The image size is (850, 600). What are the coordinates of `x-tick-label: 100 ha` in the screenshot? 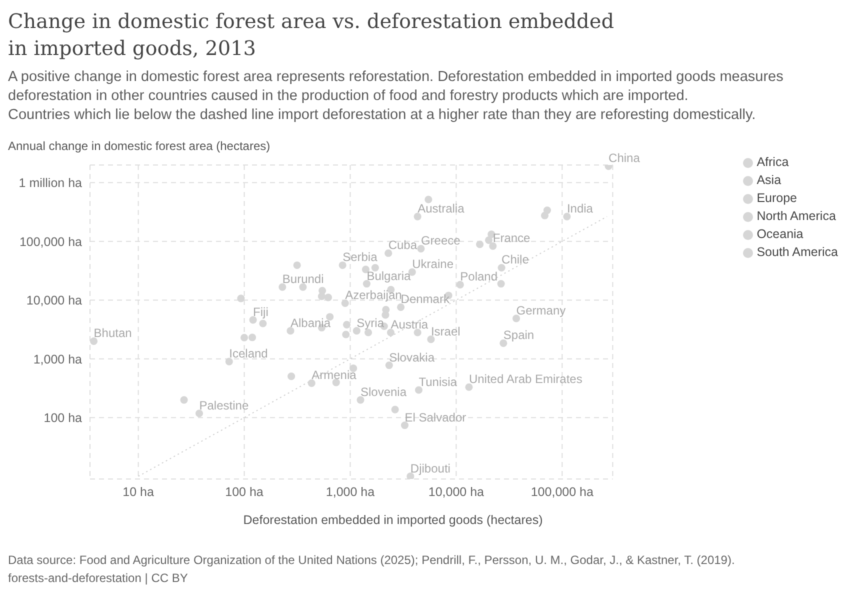 It's located at (244, 491).